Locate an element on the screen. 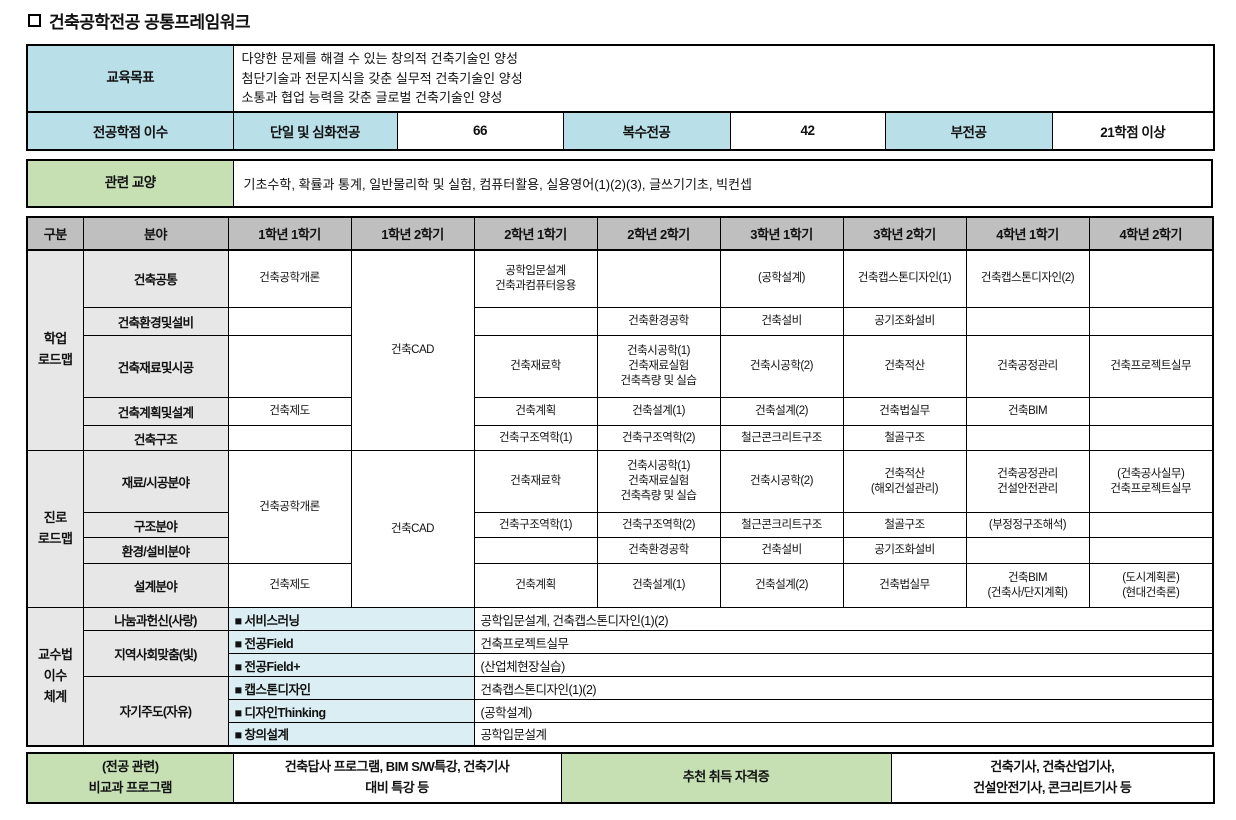 Image resolution: width=1236 pixels, height=820 pixels. course-cell: 건축공학개론 is located at coordinates (289, 278).